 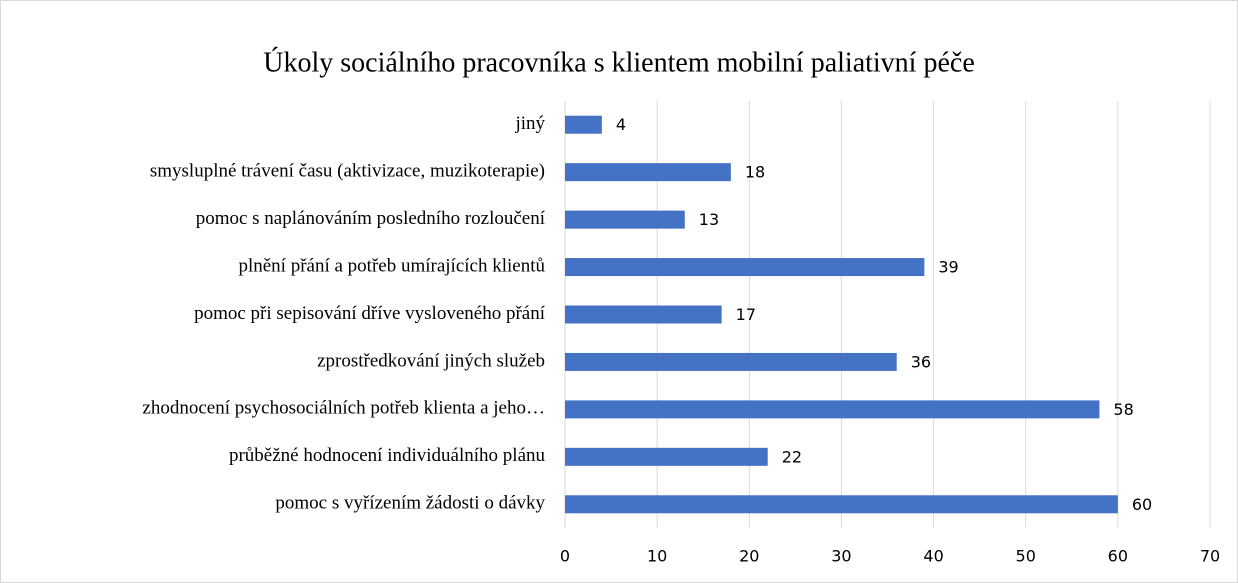 What do you see at coordinates (749, 556) in the screenshot?
I see `x-tick-label: 20` at bounding box center [749, 556].